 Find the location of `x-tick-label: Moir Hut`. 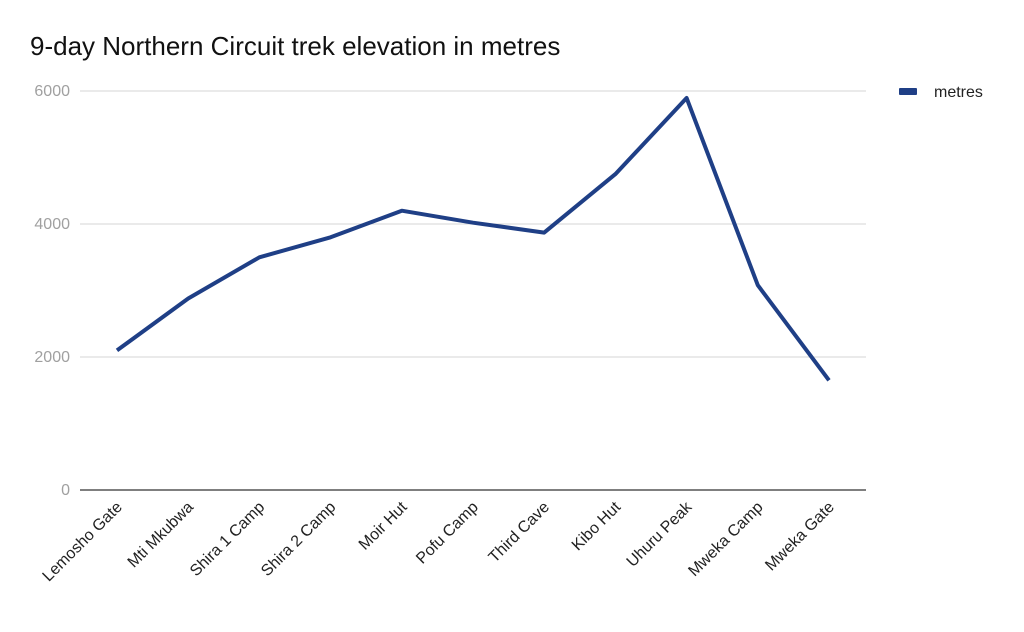

x-tick-label: Moir Hut is located at coordinates (383, 525).